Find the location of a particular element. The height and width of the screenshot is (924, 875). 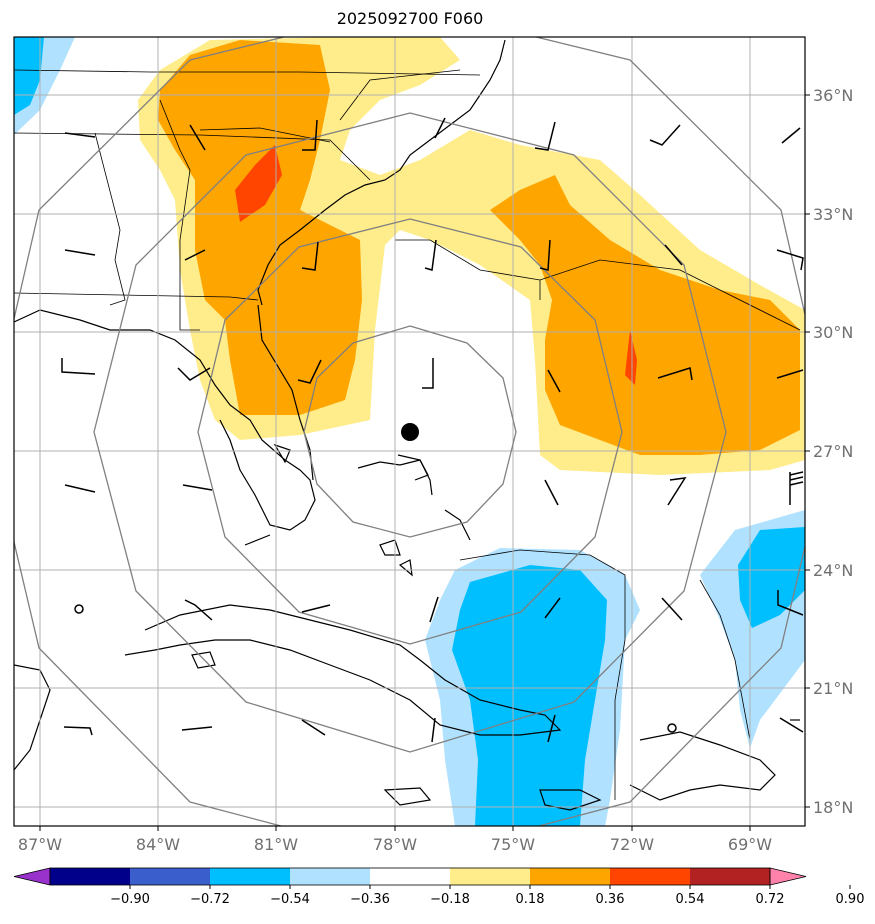

lat-label: 30°N is located at coordinates (833, 332).